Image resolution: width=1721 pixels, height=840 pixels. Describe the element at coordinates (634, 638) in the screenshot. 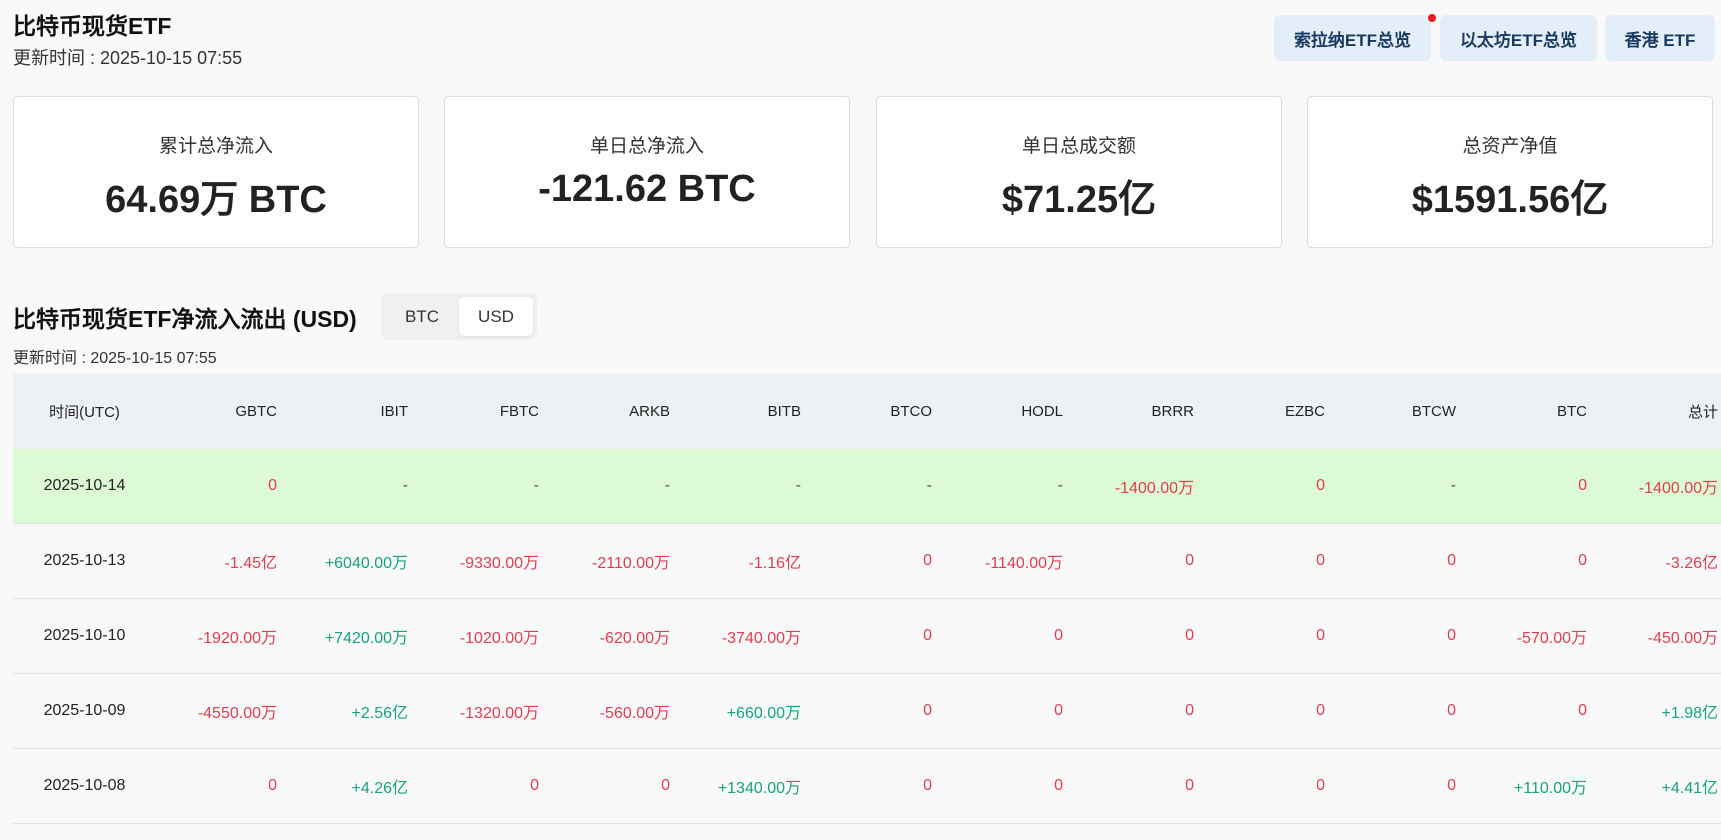

I see `flow-cell: -620.00万` at that location.